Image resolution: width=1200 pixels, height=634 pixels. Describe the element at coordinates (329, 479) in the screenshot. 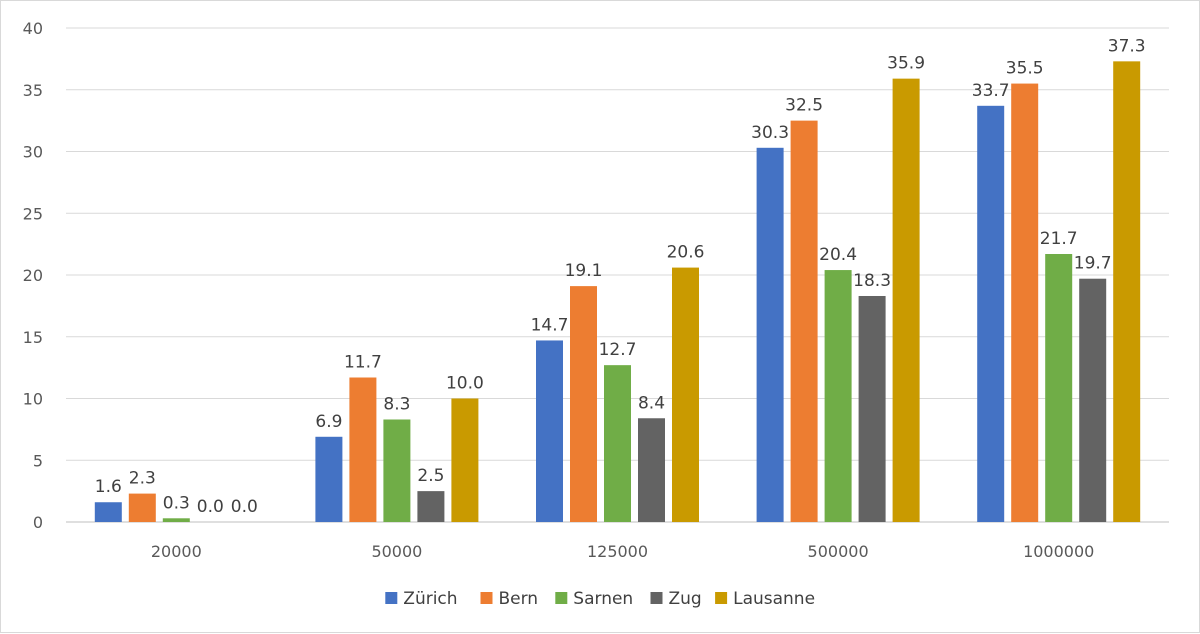

I see `bar-zürich-50000` at that location.